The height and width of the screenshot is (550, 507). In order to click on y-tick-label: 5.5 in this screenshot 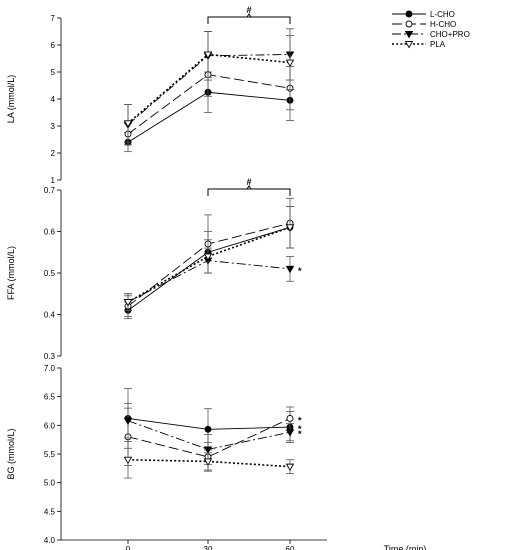, I will do `click(50, 454)`.